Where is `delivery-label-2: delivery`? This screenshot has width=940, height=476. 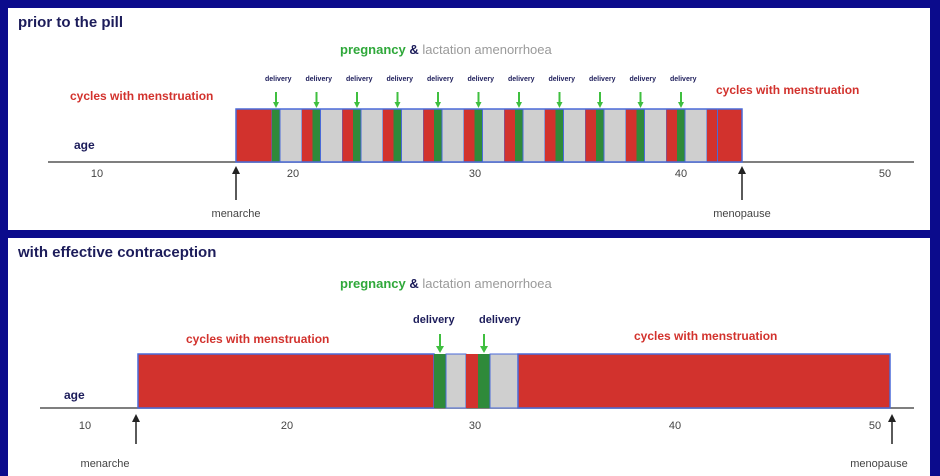 delivery-label-2: delivery is located at coordinates (500, 320).